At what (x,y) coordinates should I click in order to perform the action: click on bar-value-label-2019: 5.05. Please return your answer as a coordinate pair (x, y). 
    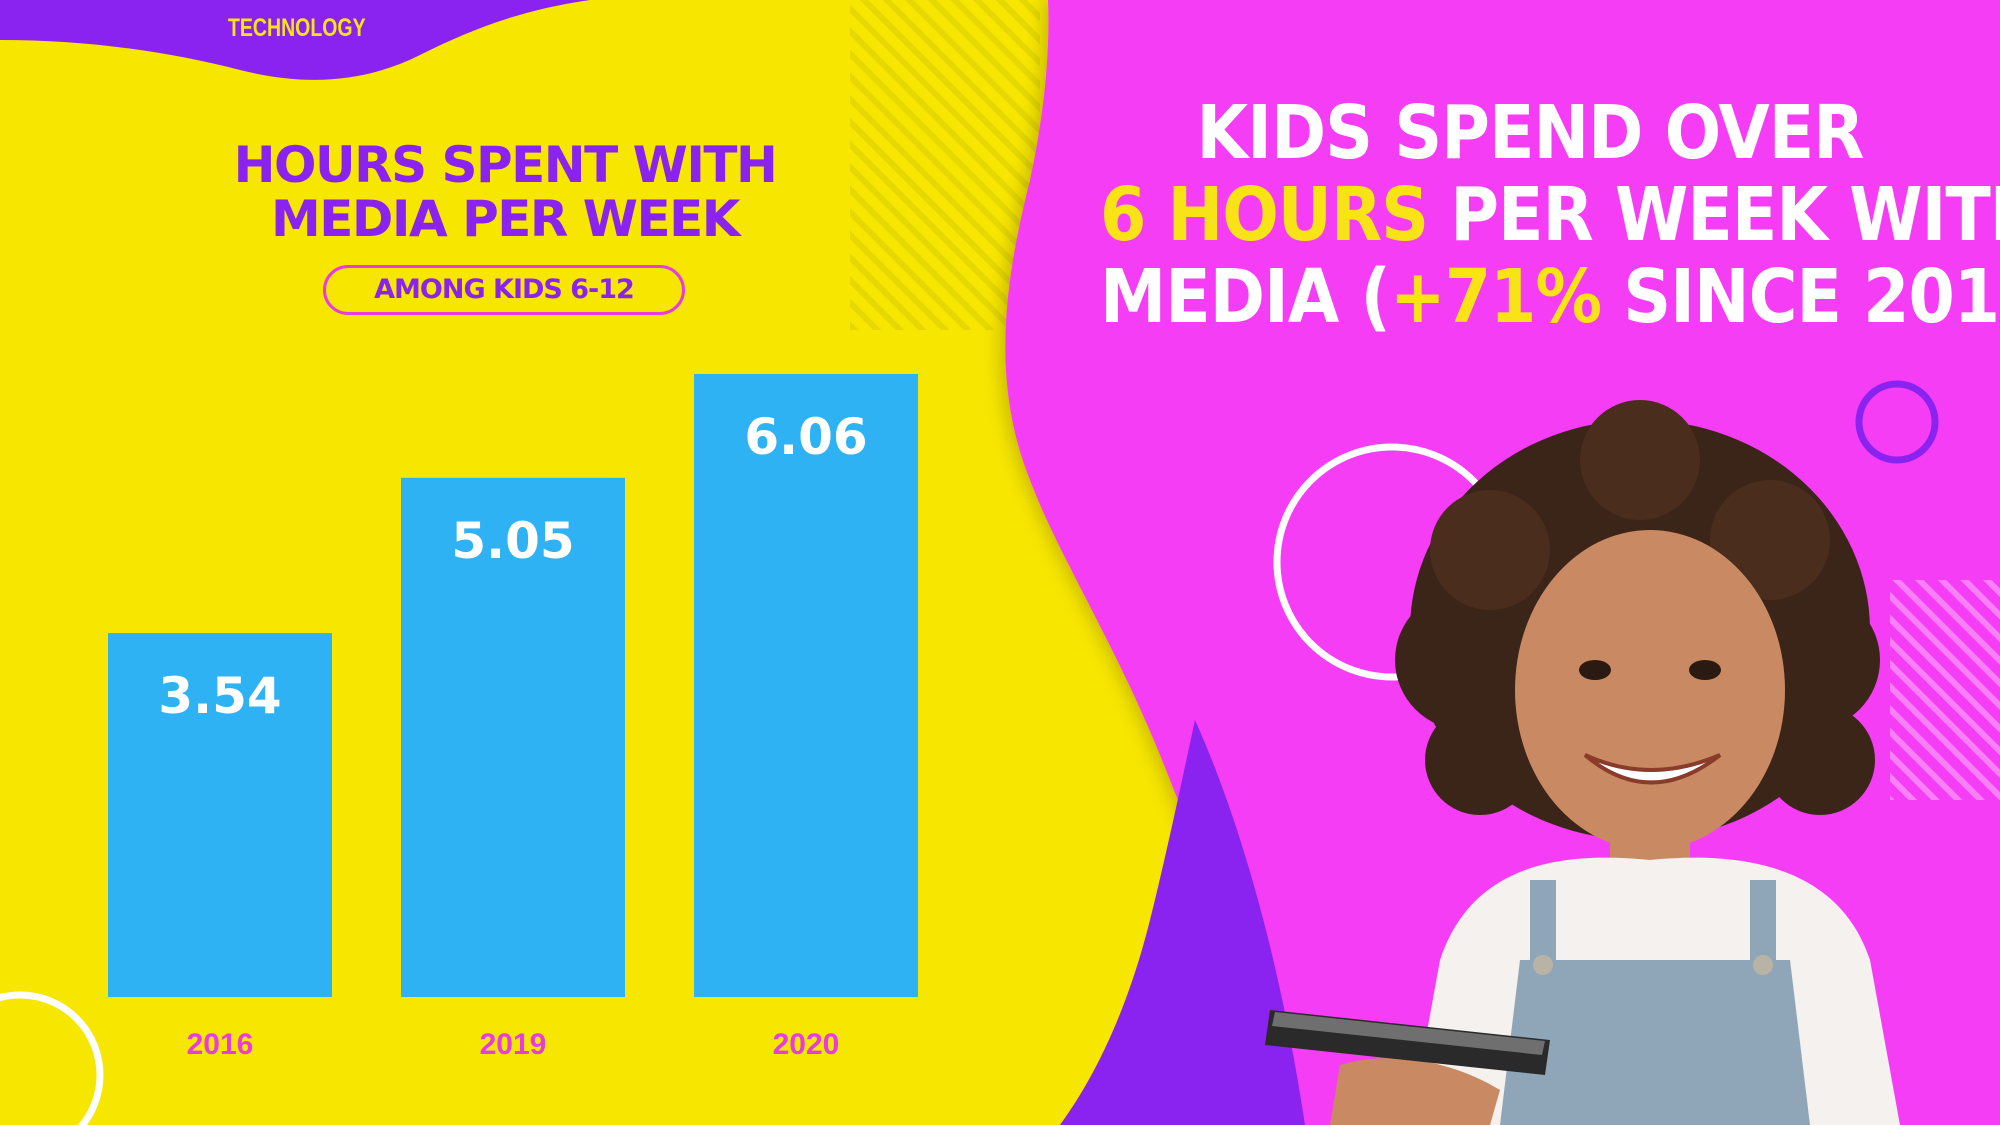
    Looking at the image, I should click on (512, 541).